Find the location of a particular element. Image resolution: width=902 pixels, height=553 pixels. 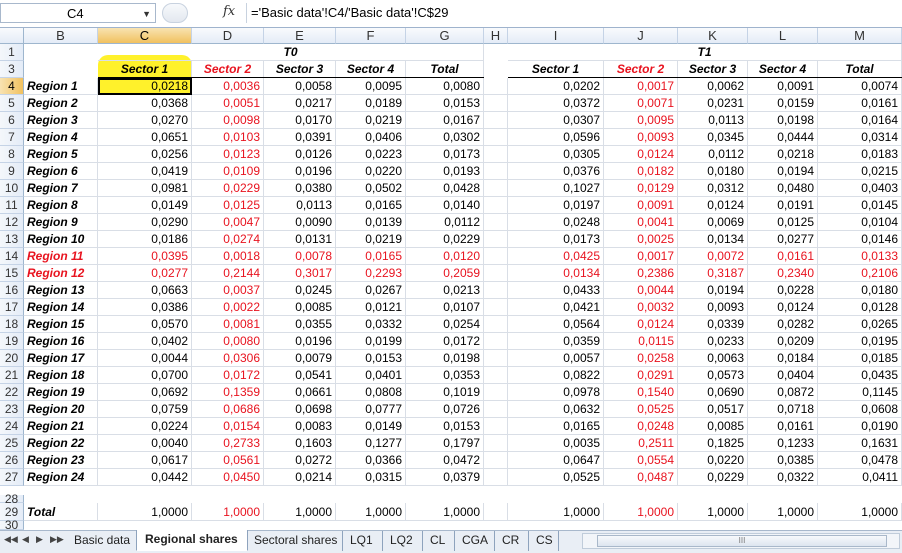

t0-cell-sector-3: 0,0272 is located at coordinates (300, 460).